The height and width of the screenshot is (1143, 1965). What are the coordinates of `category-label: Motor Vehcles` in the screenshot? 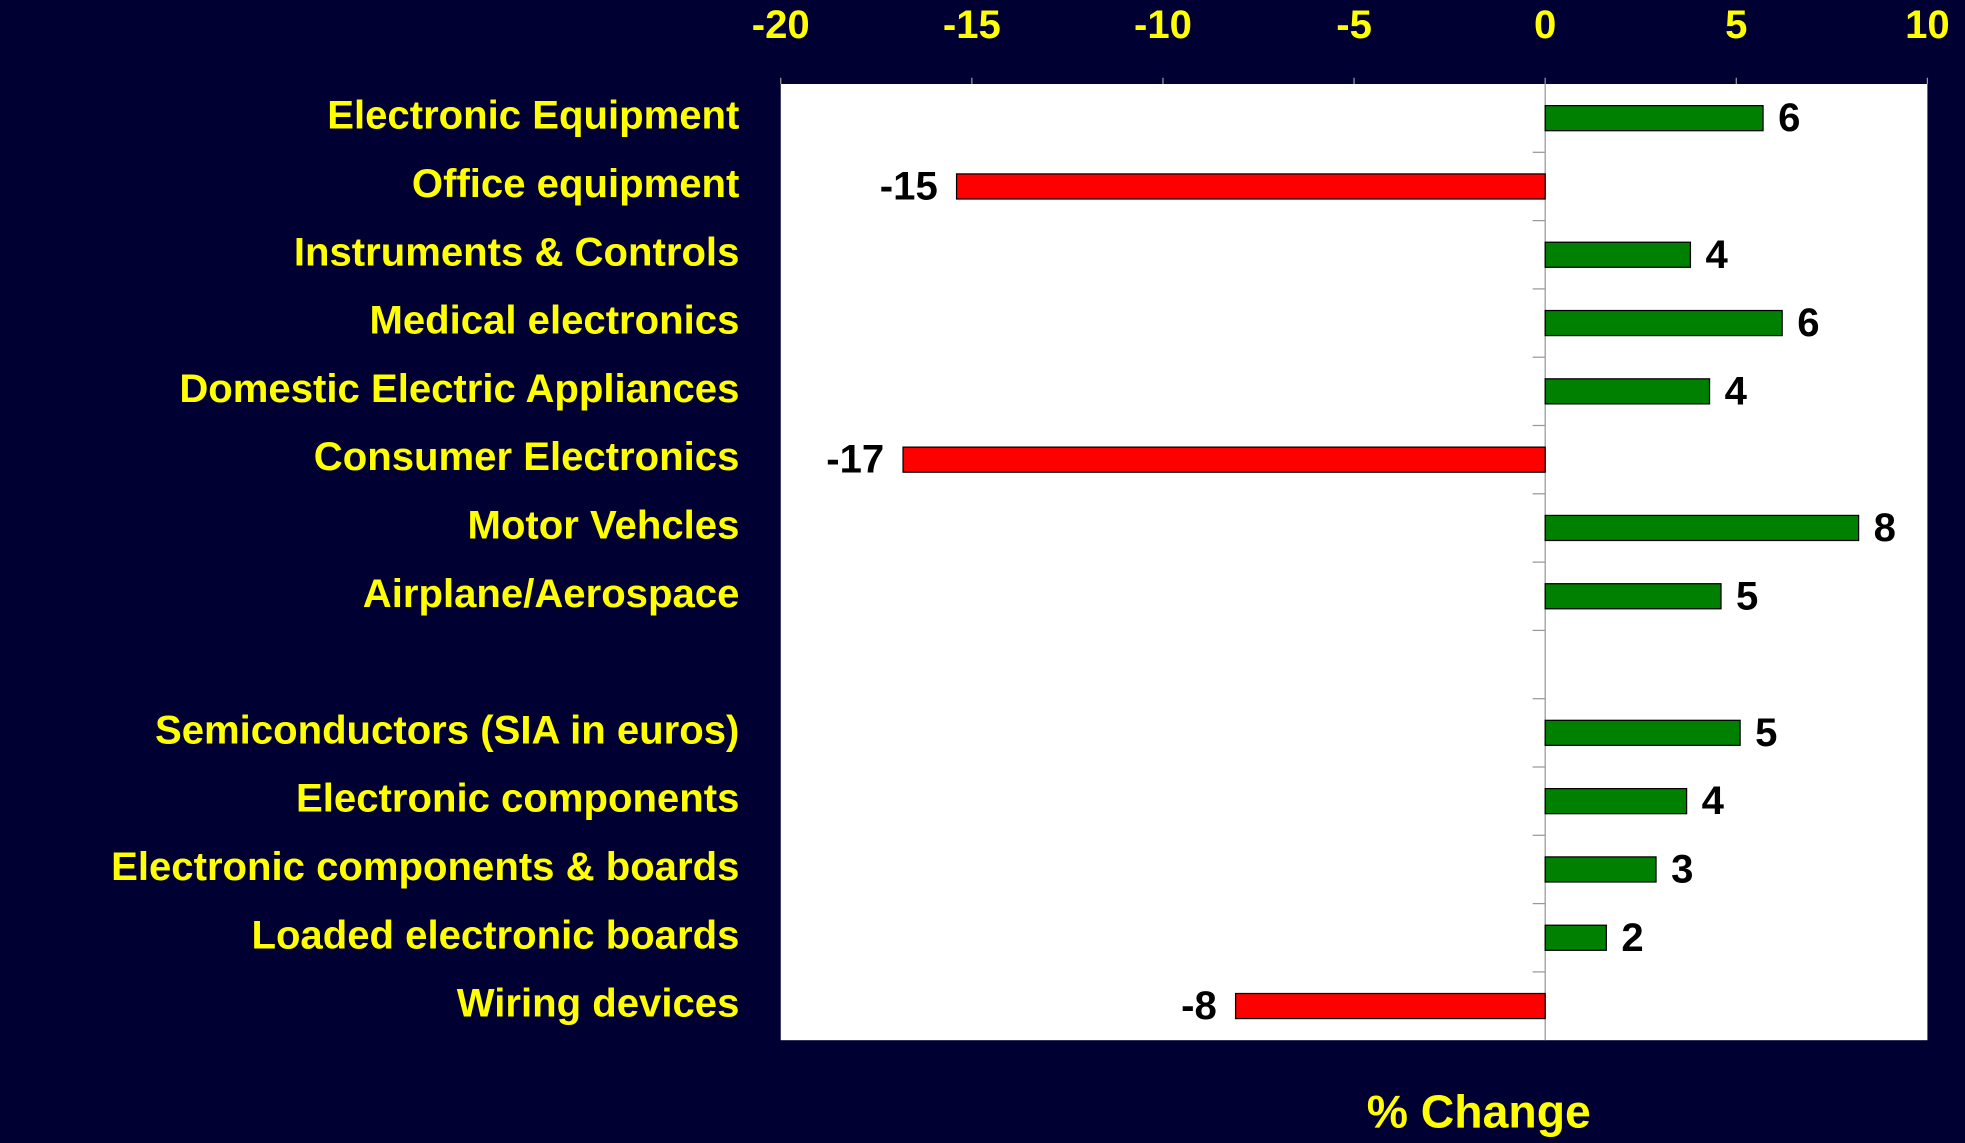 It's located at (604, 526).